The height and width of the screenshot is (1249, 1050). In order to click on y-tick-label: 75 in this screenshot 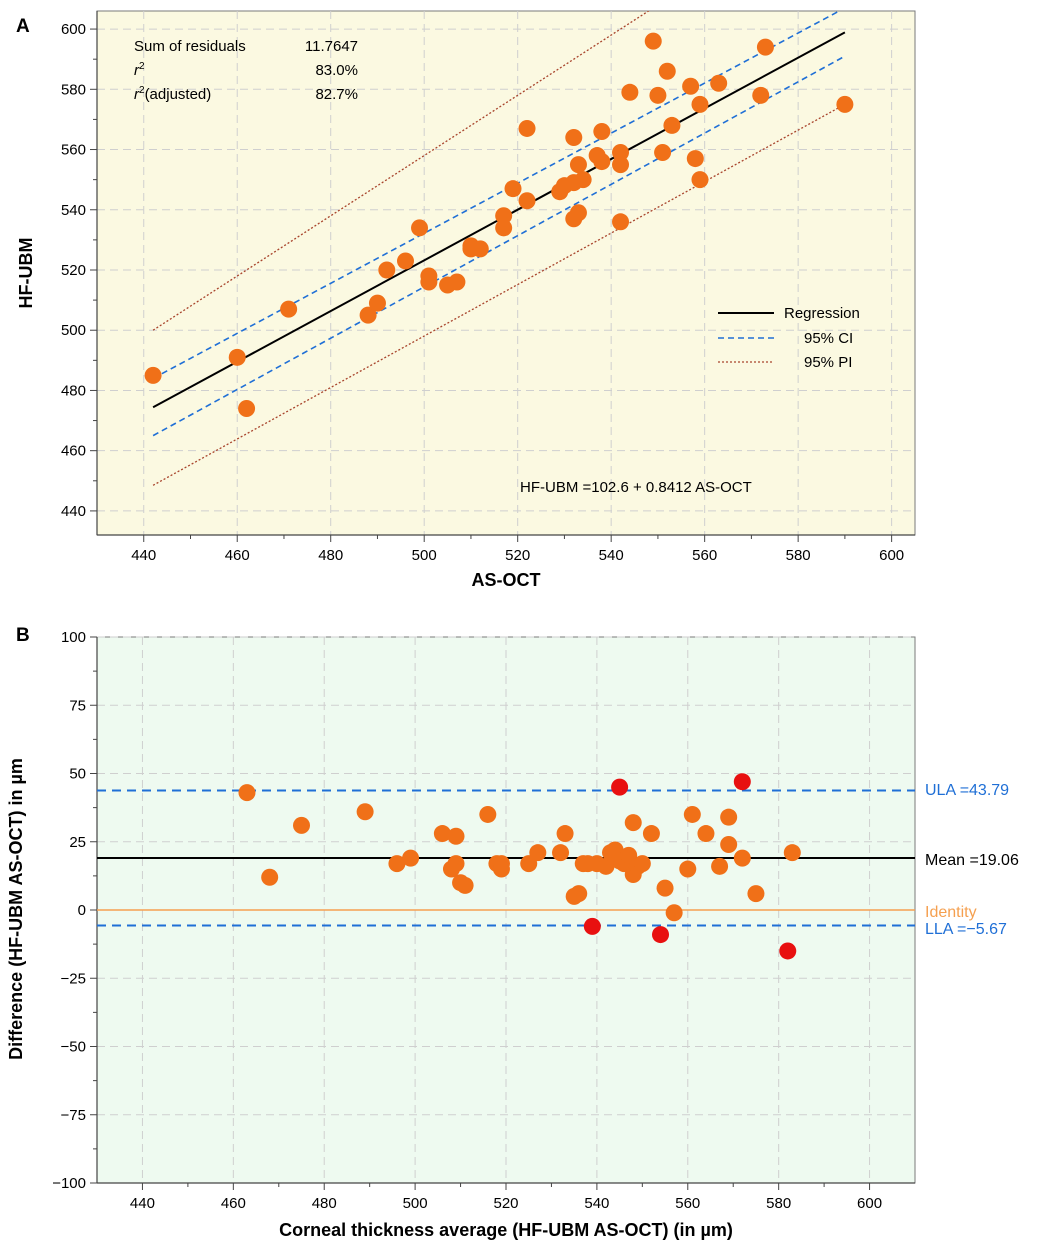, I will do `click(77, 705)`.